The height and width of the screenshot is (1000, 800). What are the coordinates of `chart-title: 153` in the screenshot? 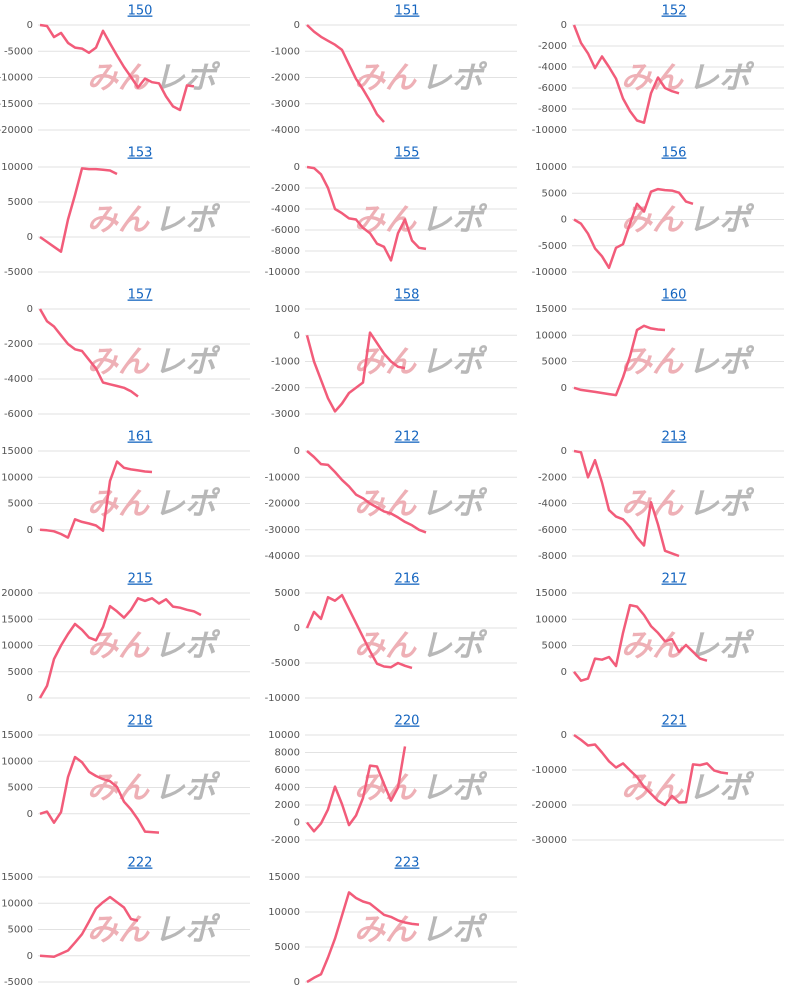 It's located at (140, 153).